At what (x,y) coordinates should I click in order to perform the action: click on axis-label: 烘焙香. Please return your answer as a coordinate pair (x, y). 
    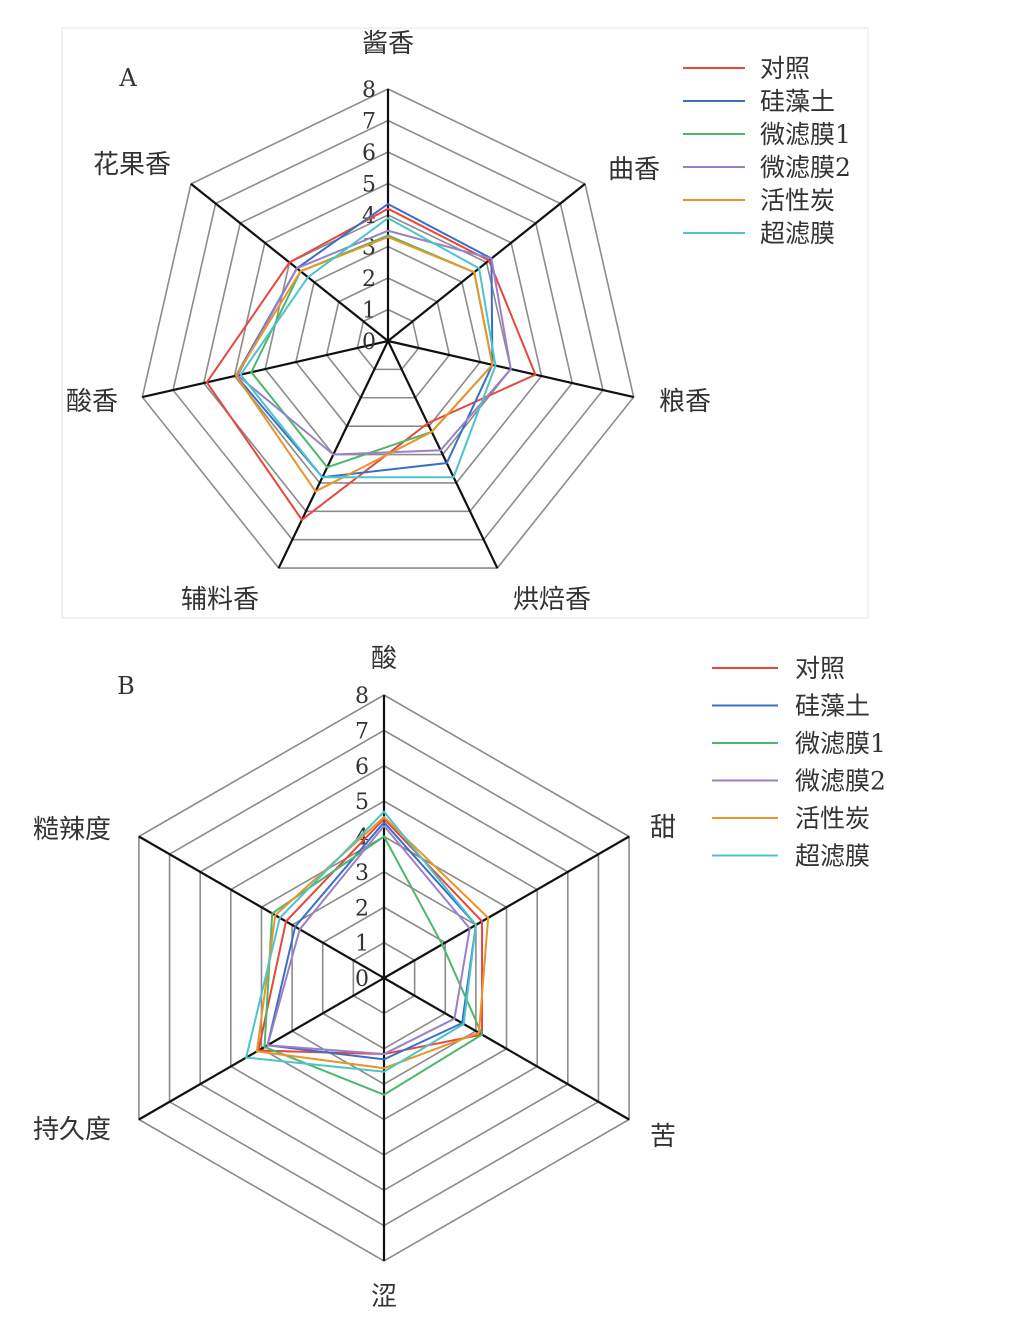
    Looking at the image, I should click on (552, 600).